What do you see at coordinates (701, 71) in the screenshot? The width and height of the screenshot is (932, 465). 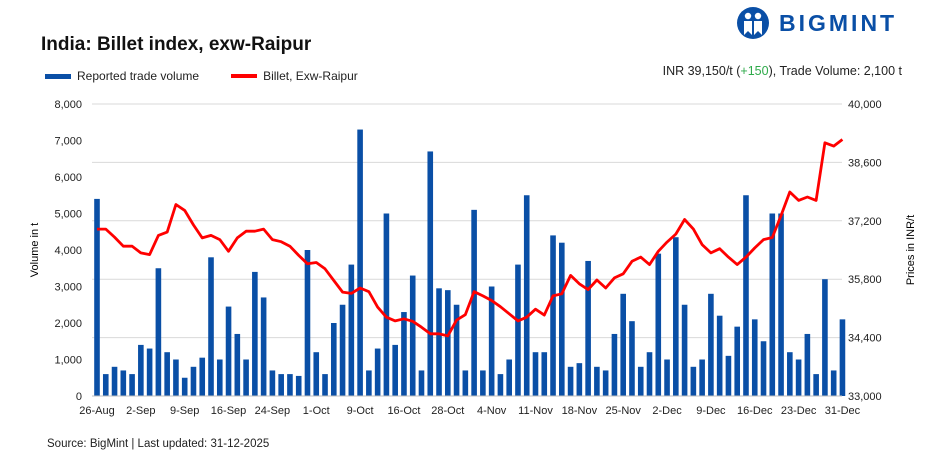 I see `summary-prefix: INR 39,150/t (` at bounding box center [701, 71].